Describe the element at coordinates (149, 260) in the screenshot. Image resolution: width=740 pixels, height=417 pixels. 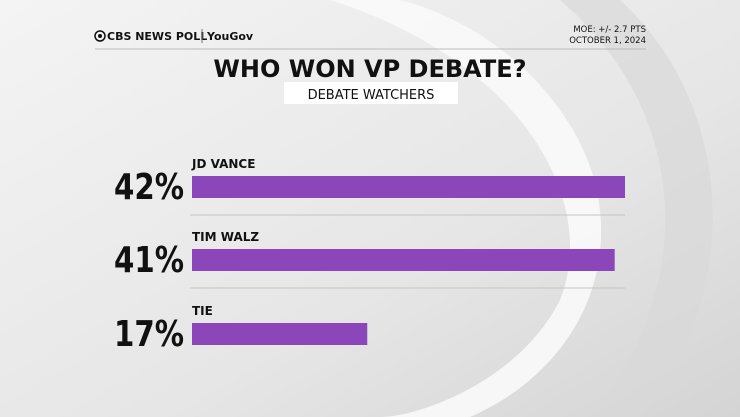
I see `value-label: 41%` at that location.